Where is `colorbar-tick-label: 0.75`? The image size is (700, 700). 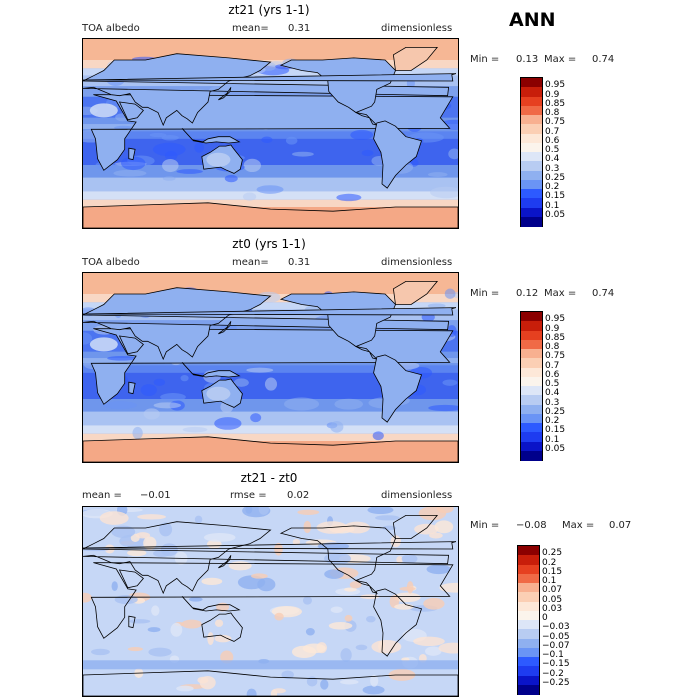
colorbar-tick-label: 0.75 is located at coordinates (555, 122).